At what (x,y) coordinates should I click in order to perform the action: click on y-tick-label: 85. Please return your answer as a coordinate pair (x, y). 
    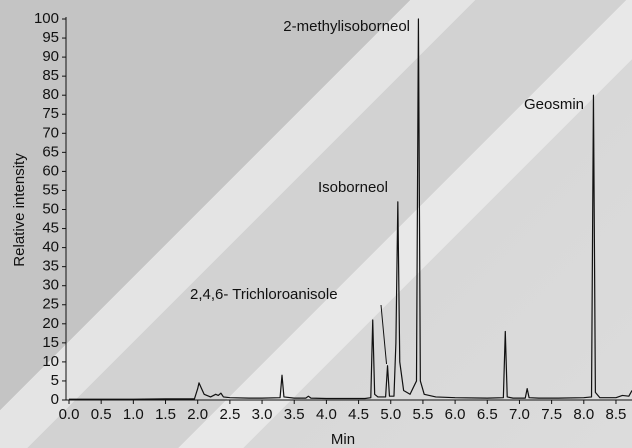
    Looking at the image, I should click on (50, 75).